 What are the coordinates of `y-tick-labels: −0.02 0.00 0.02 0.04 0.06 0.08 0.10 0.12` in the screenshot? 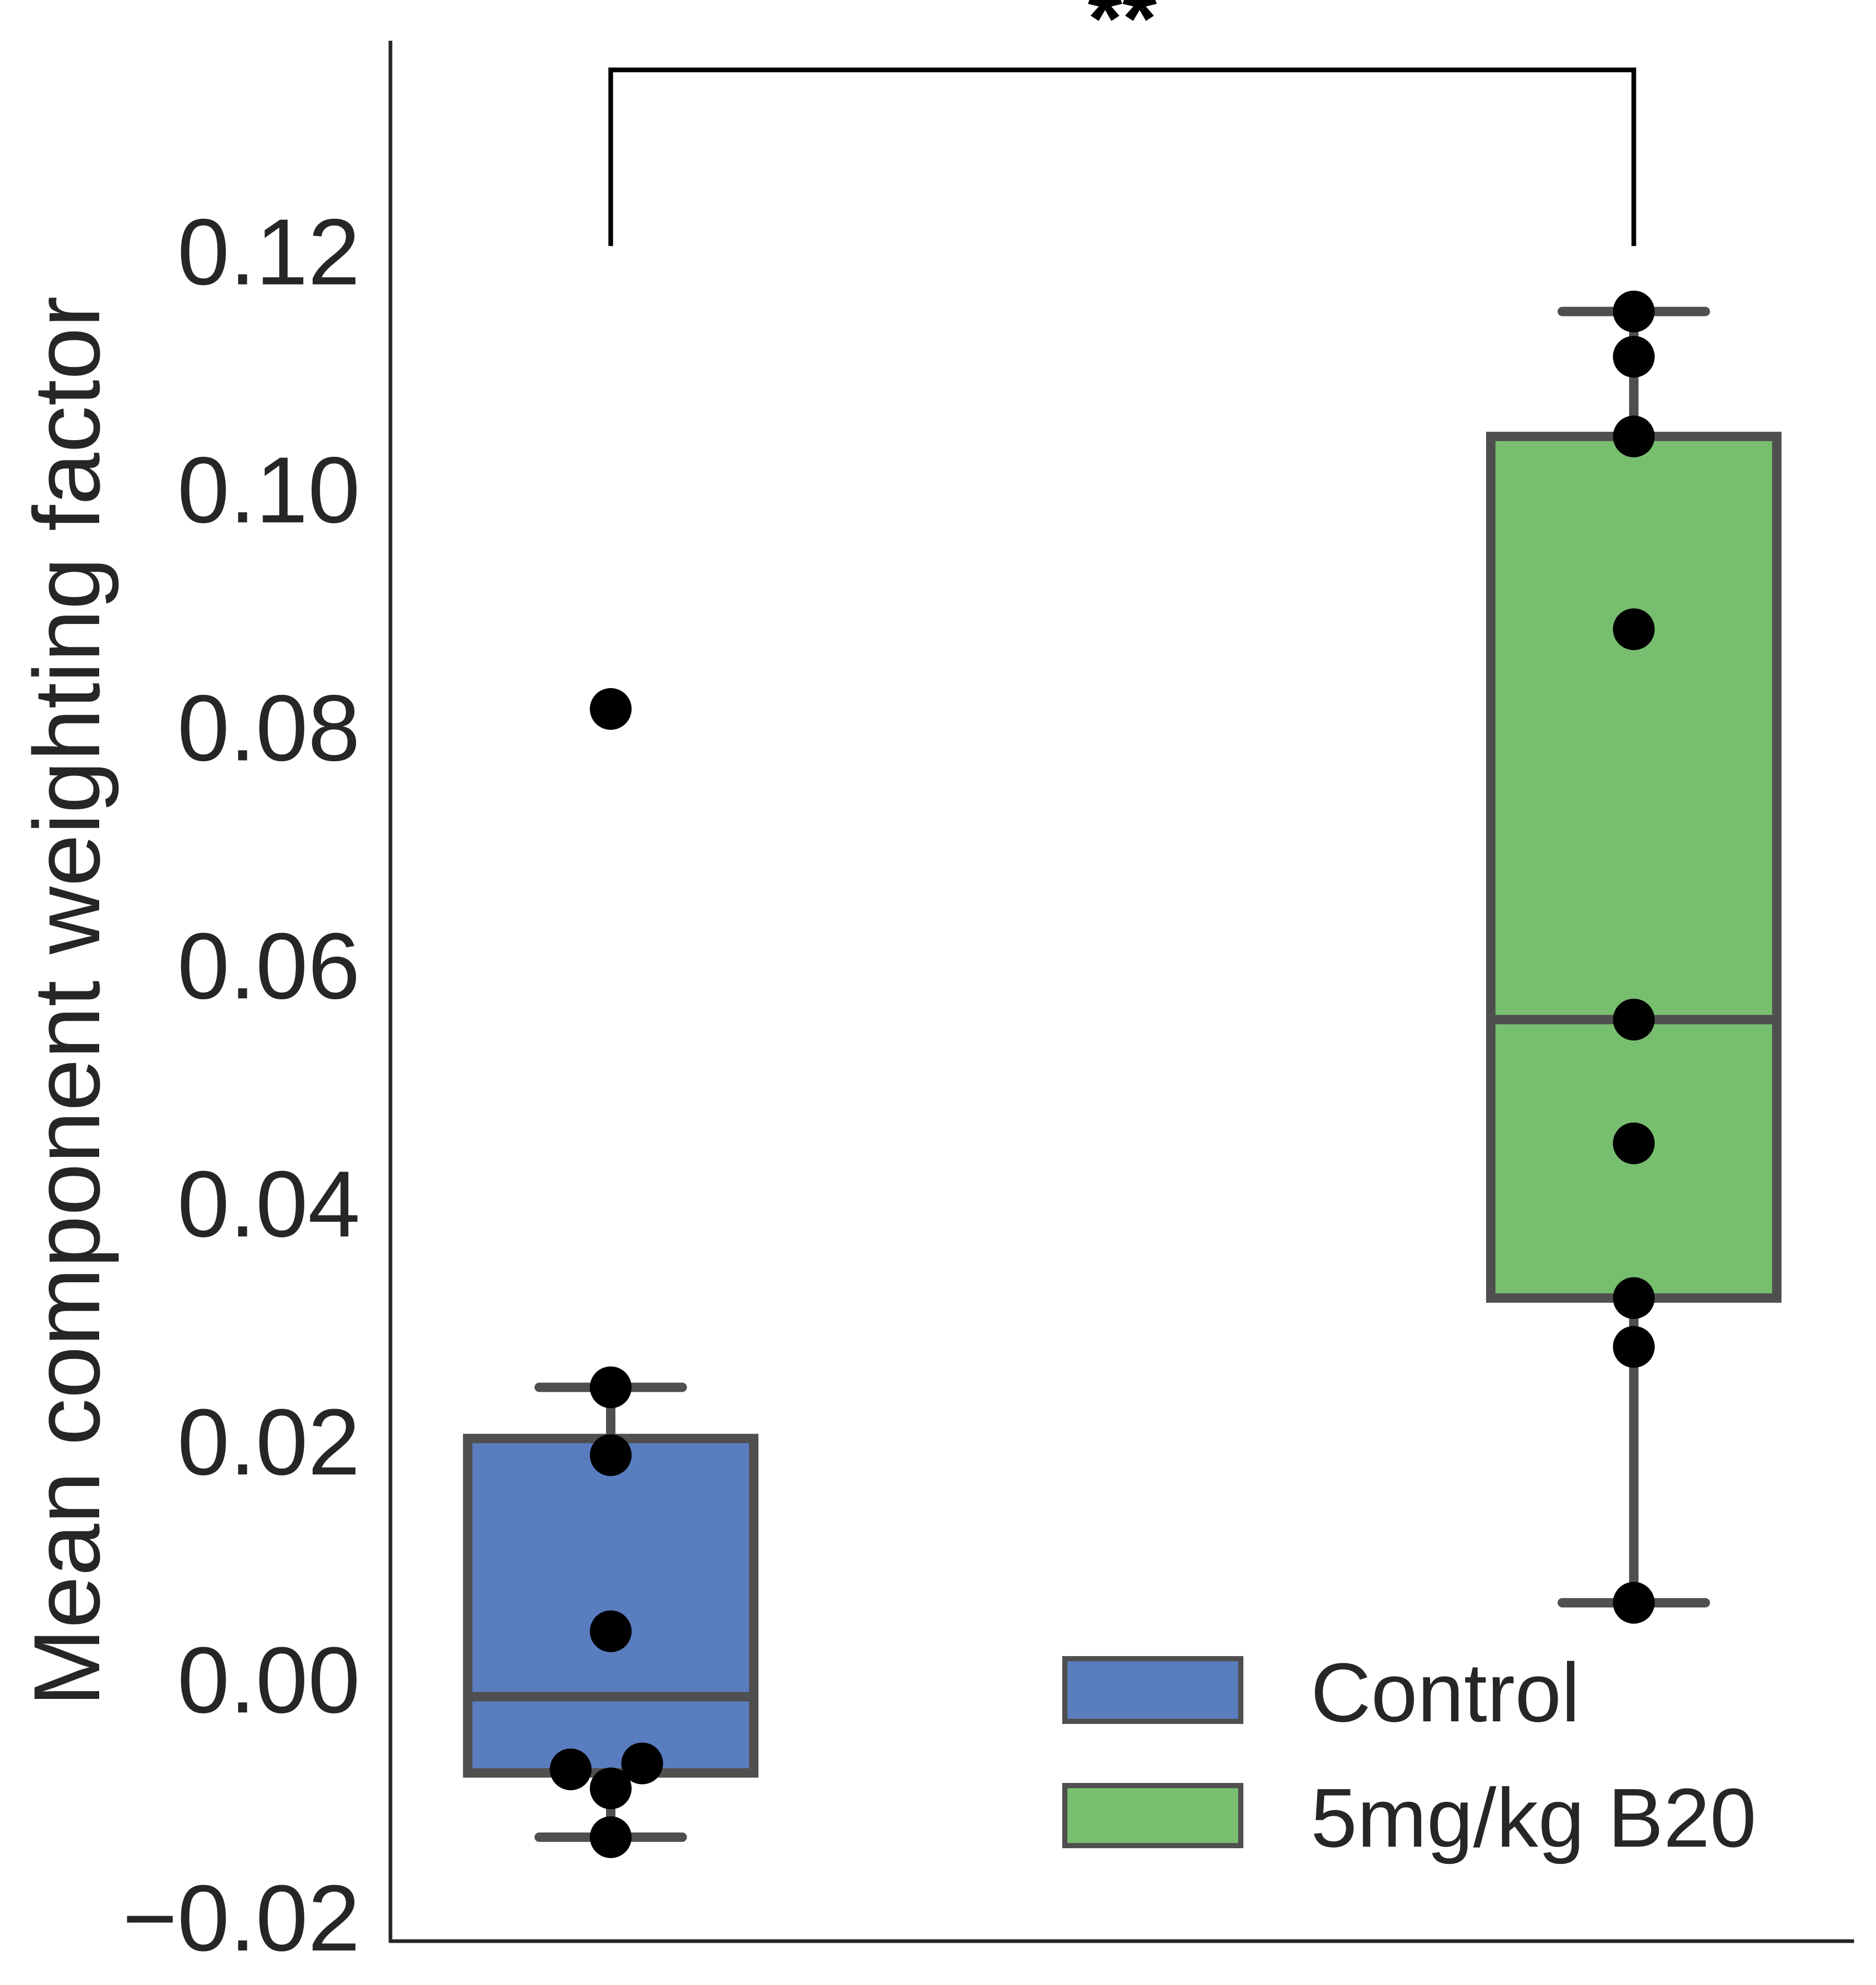 It's located at (241, 1085).